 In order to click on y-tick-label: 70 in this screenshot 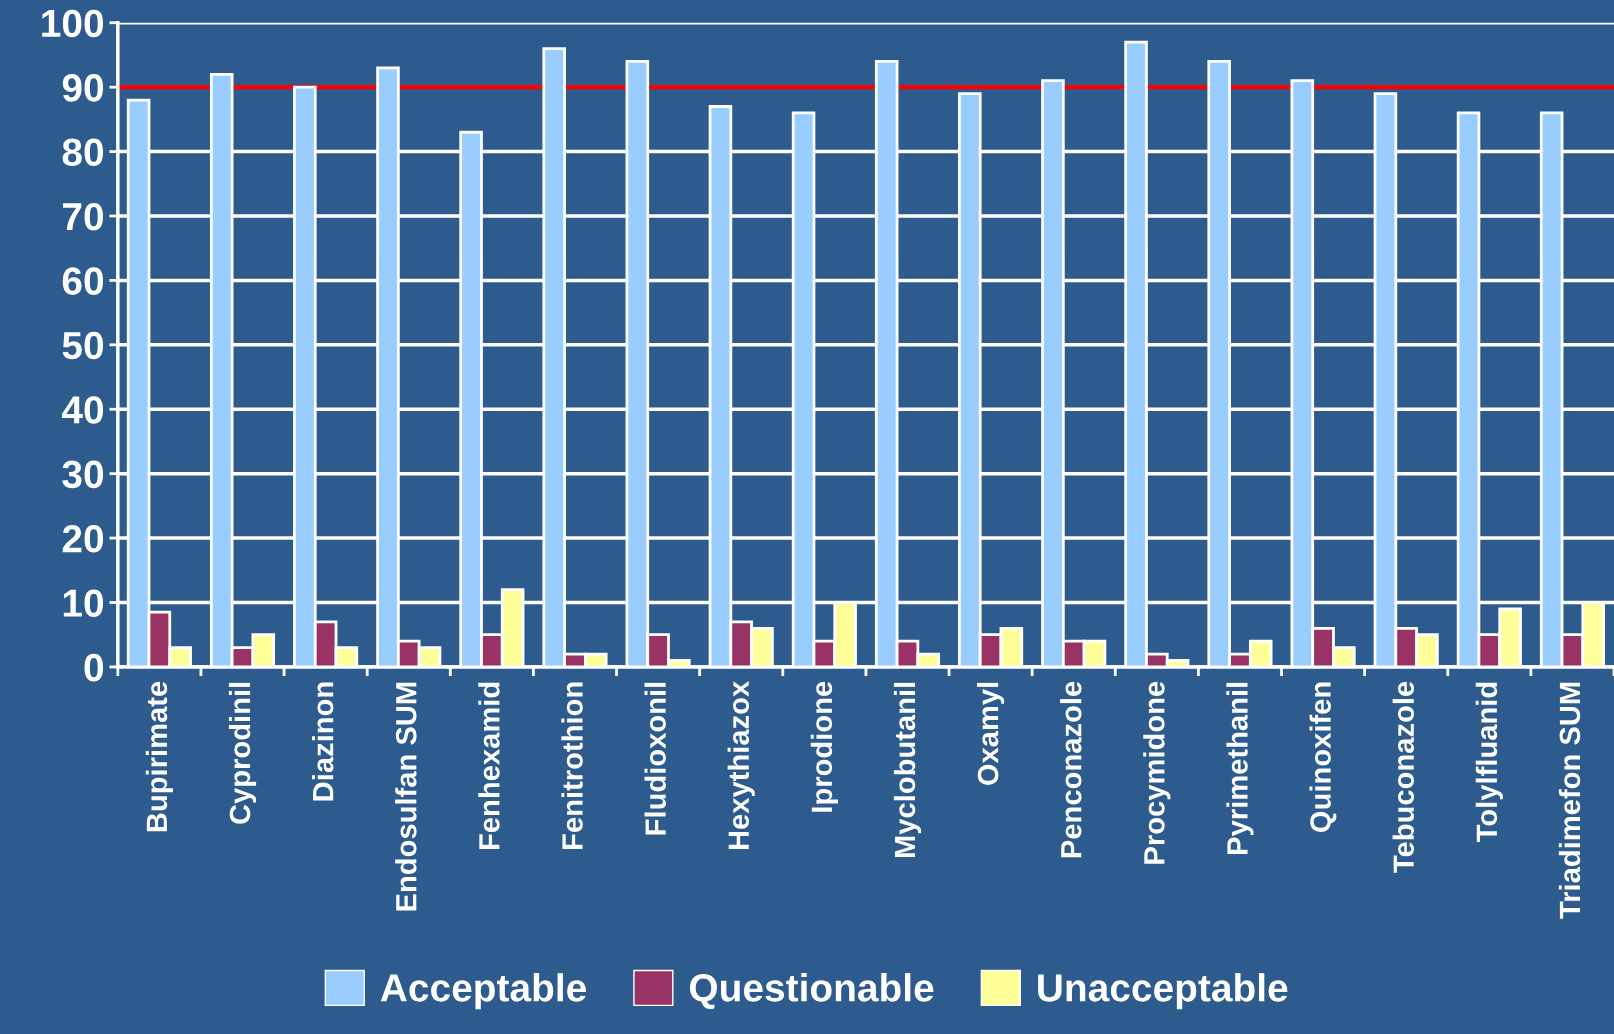, I will do `click(83, 216)`.